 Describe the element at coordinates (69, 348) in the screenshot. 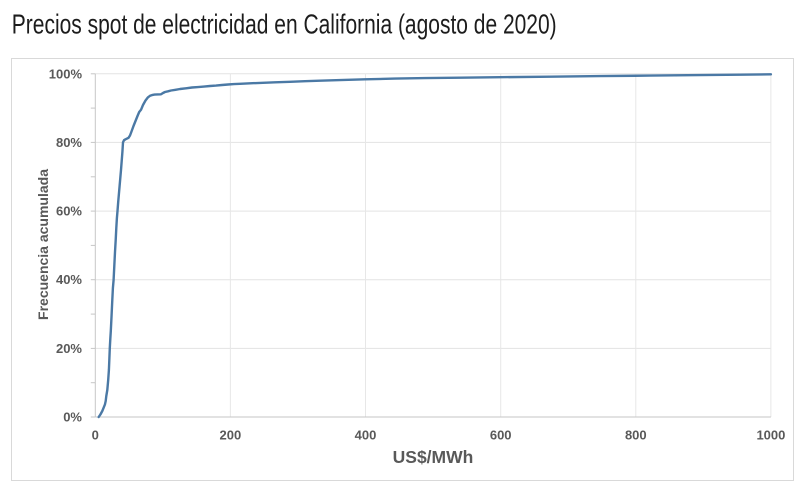

I see `svg-text: 20%` at that location.